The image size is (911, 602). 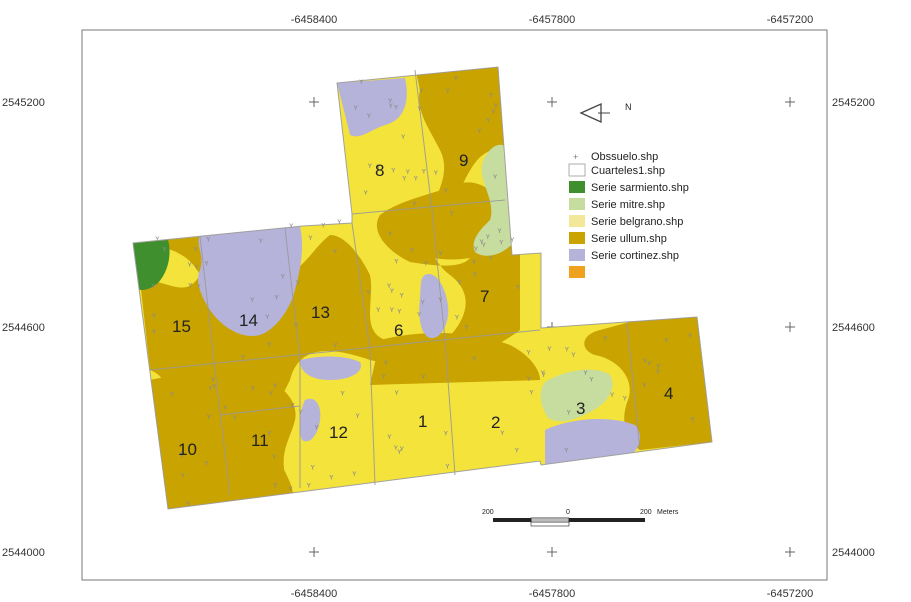 I want to click on y-tick-left-1: 2545200, so click(x=23, y=103).